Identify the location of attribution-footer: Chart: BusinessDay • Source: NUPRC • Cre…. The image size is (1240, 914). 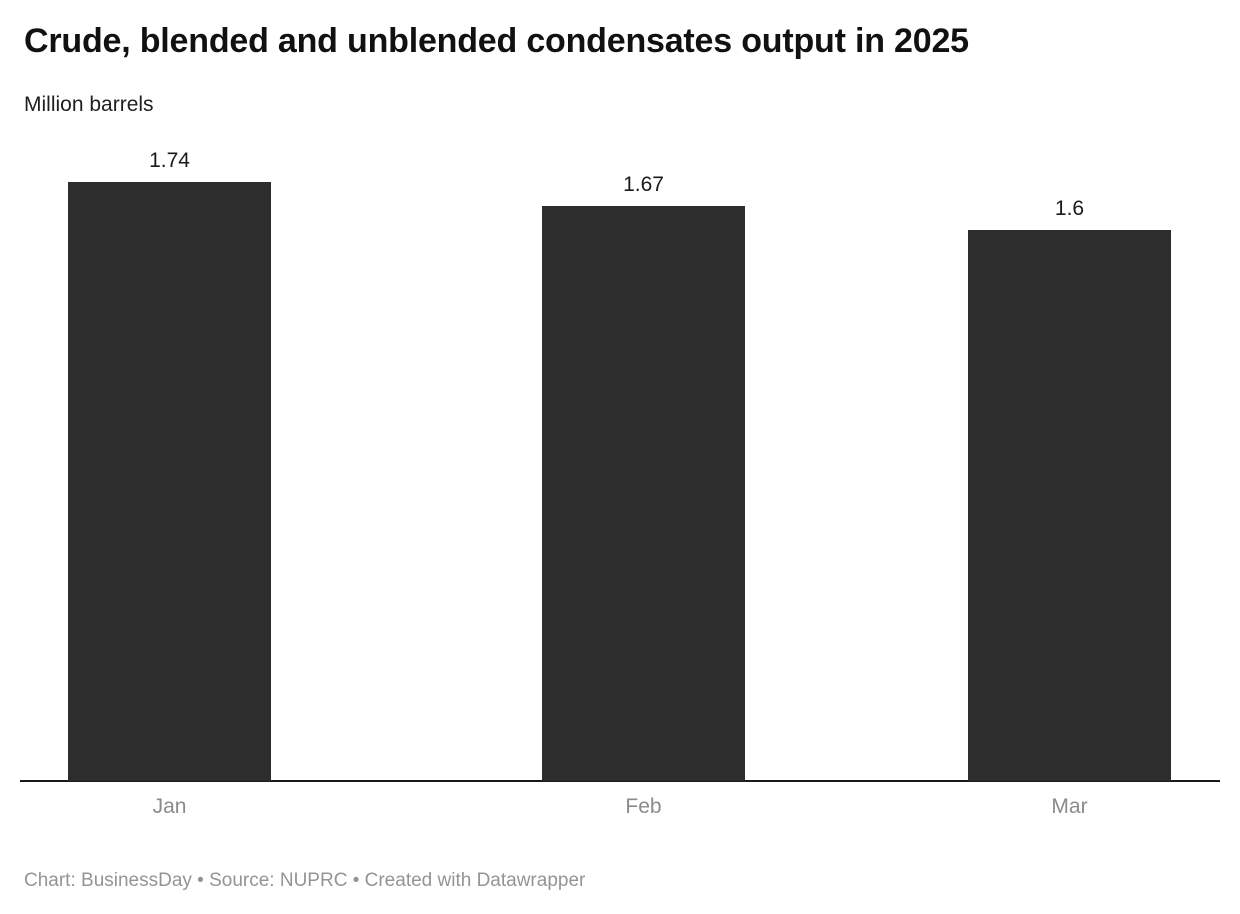
(305, 880).